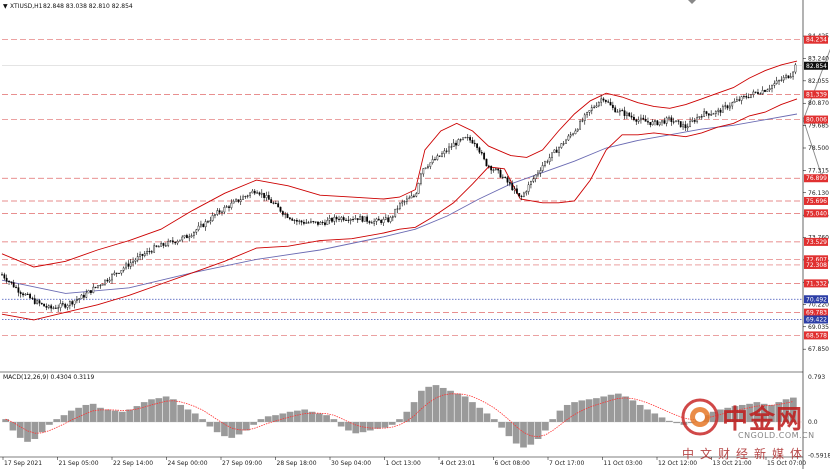 This screenshot has width=830, height=469. Describe the element at coordinates (786, 463) in the screenshot. I see `x-tick-label: 15 Oct 07:00` at that location.